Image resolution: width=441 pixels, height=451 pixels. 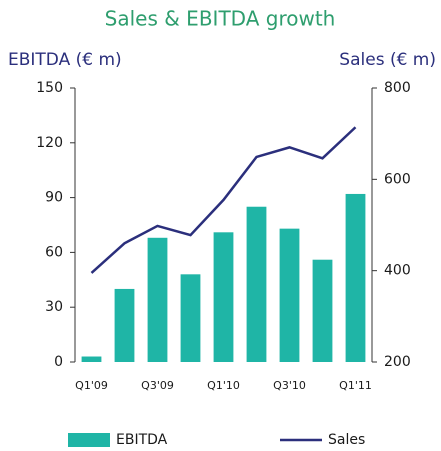 What do you see at coordinates (49, 88) in the screenshot?
I see `y-tick-label: 150` at bounding box center [49, 88].